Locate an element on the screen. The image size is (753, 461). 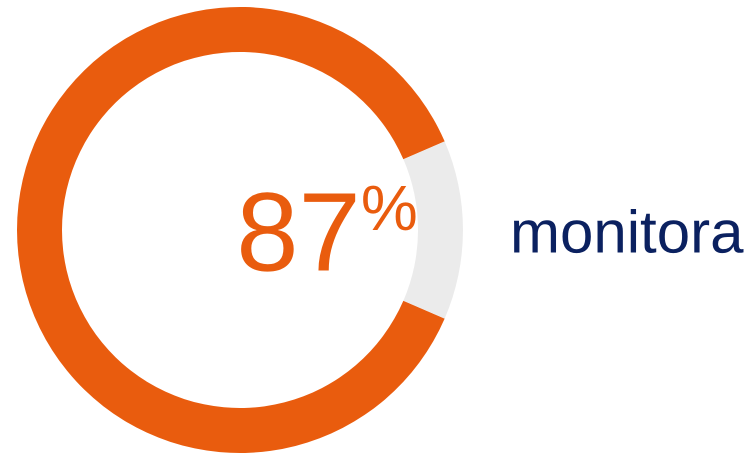
text: 87% is located at coordinates (327, 232).